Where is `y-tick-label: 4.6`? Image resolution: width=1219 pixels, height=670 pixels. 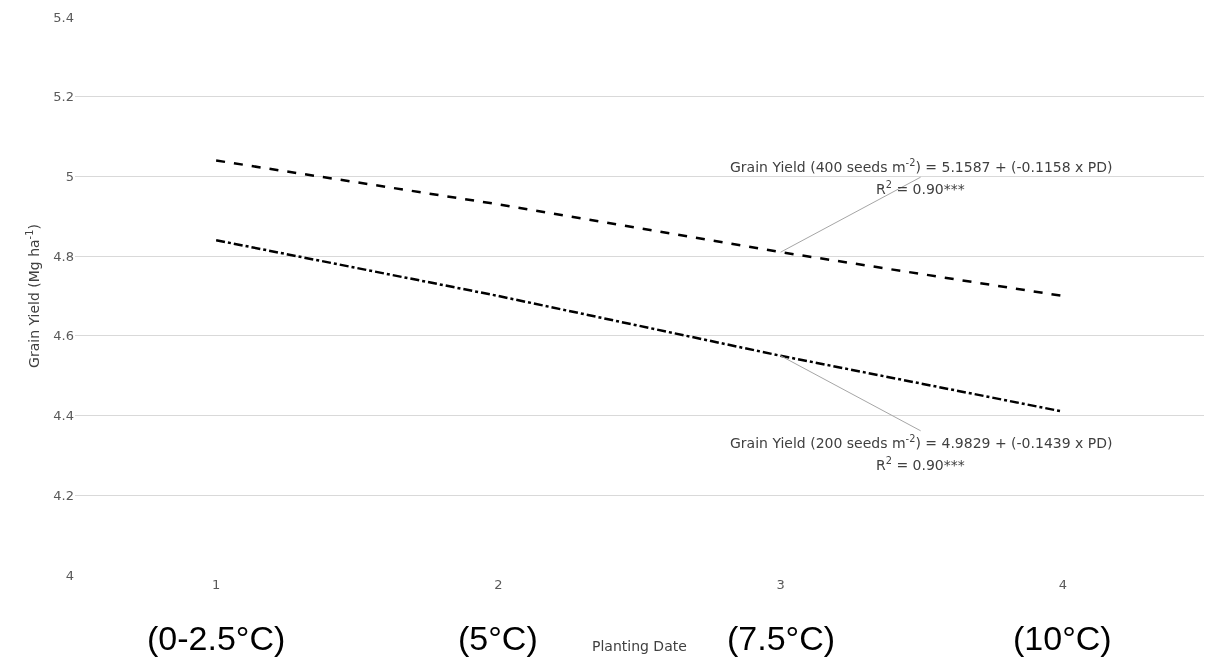
y-tick-label: 4.6 is located at coordinates (63, 336).